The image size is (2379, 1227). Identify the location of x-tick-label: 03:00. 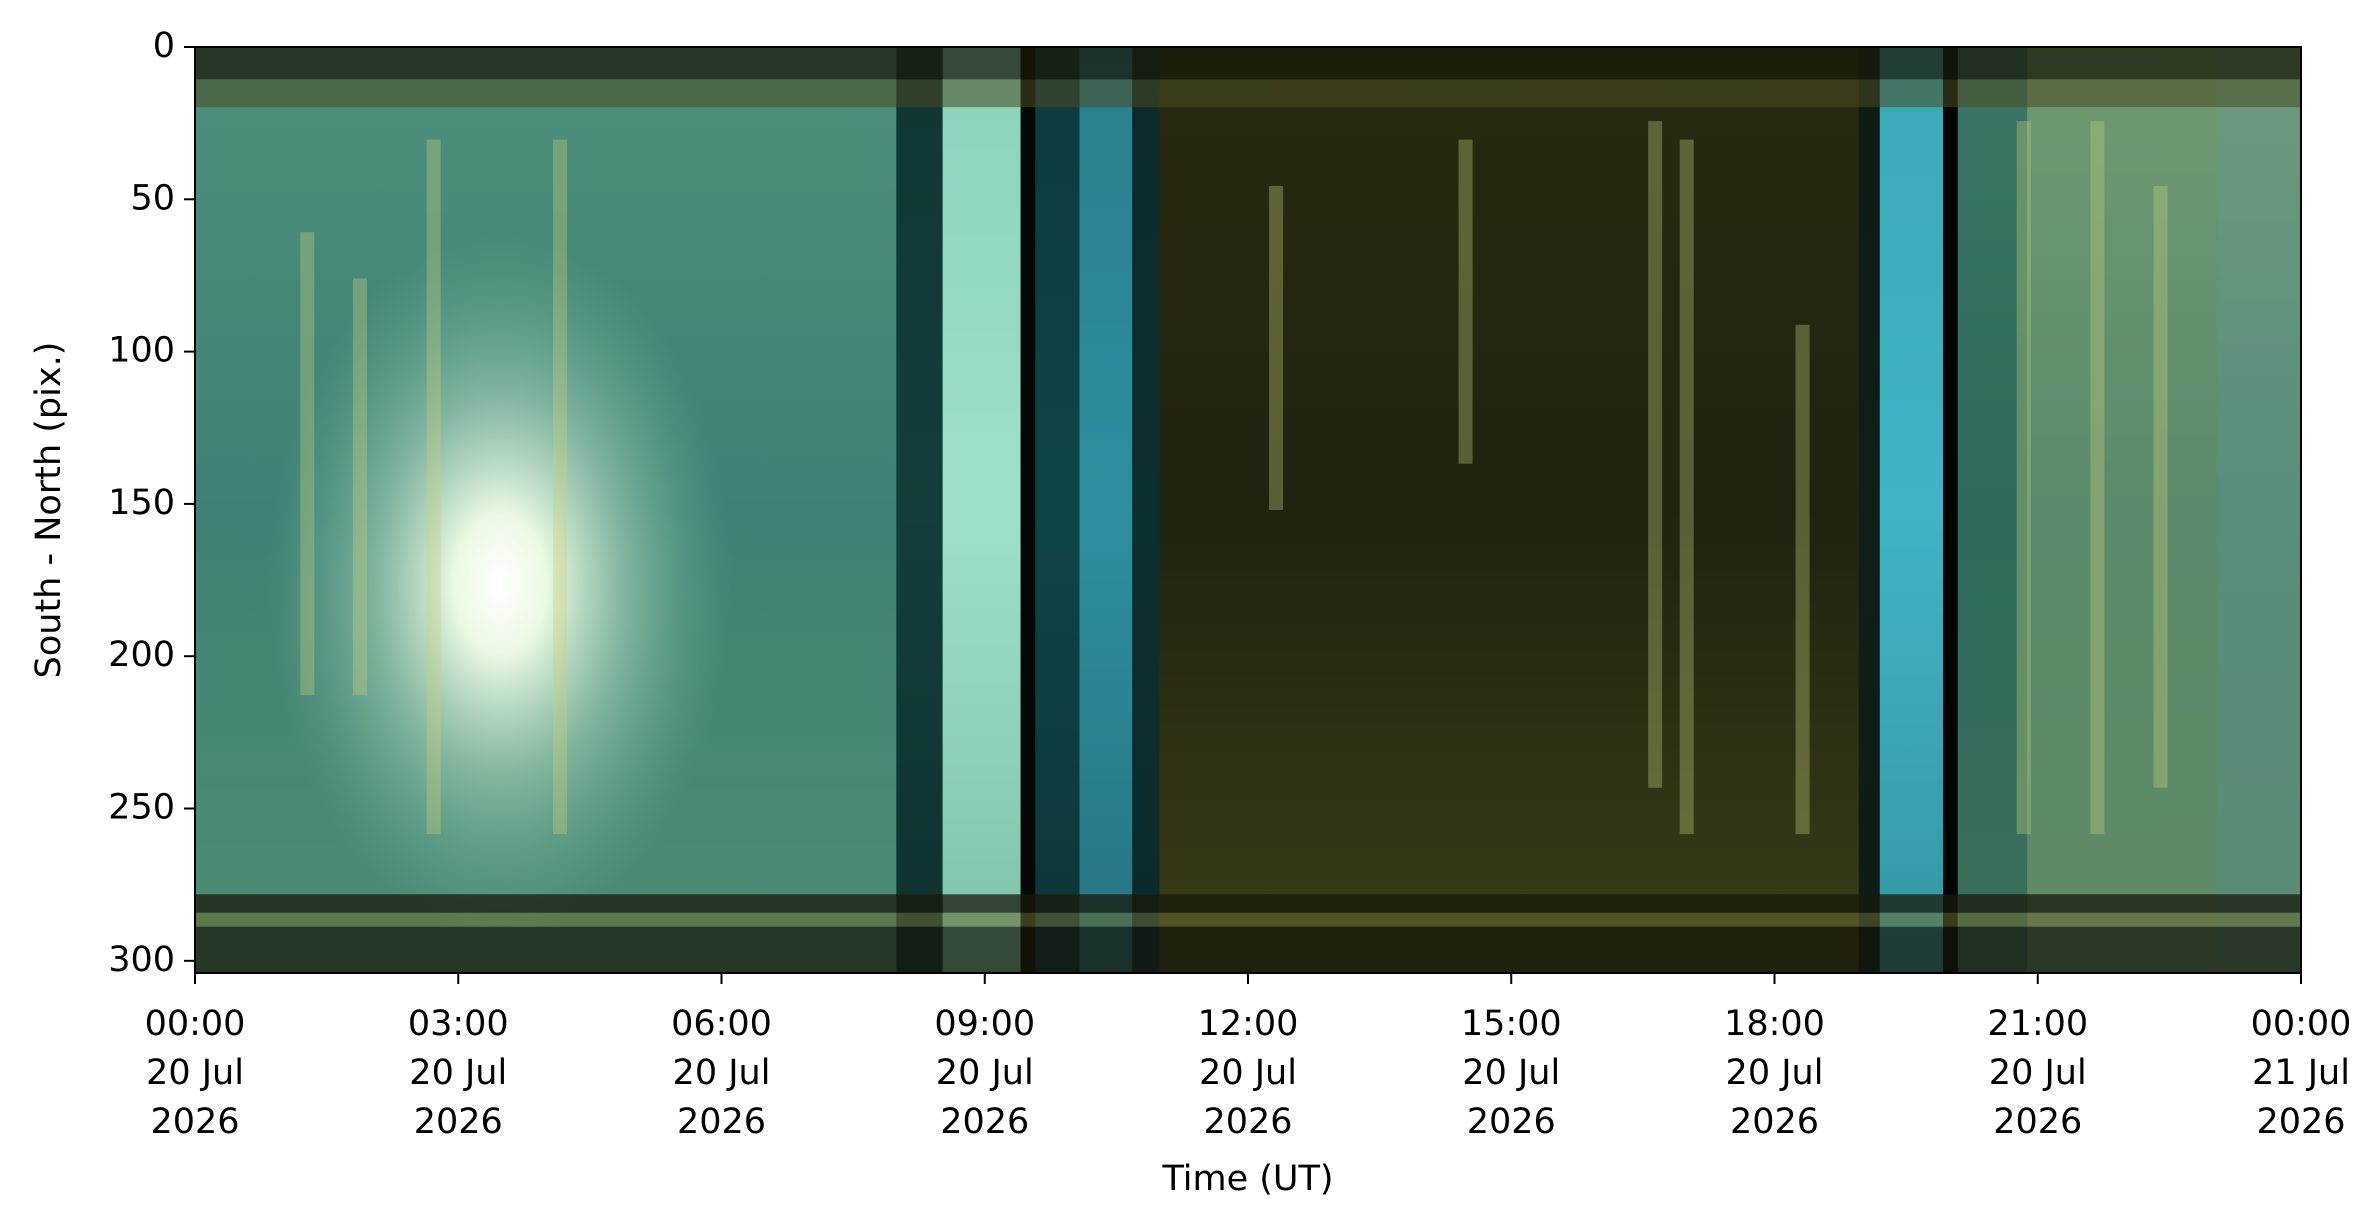
(458, 1024).